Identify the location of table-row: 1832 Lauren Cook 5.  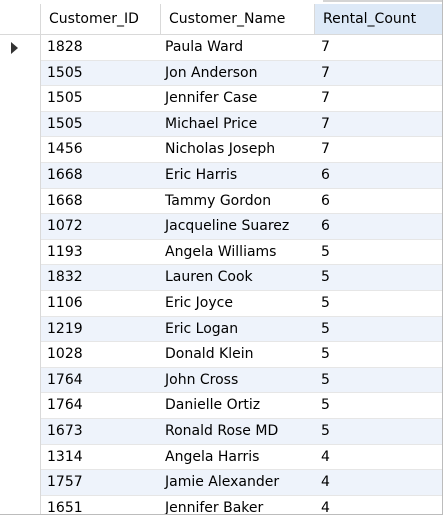
(221, 278).